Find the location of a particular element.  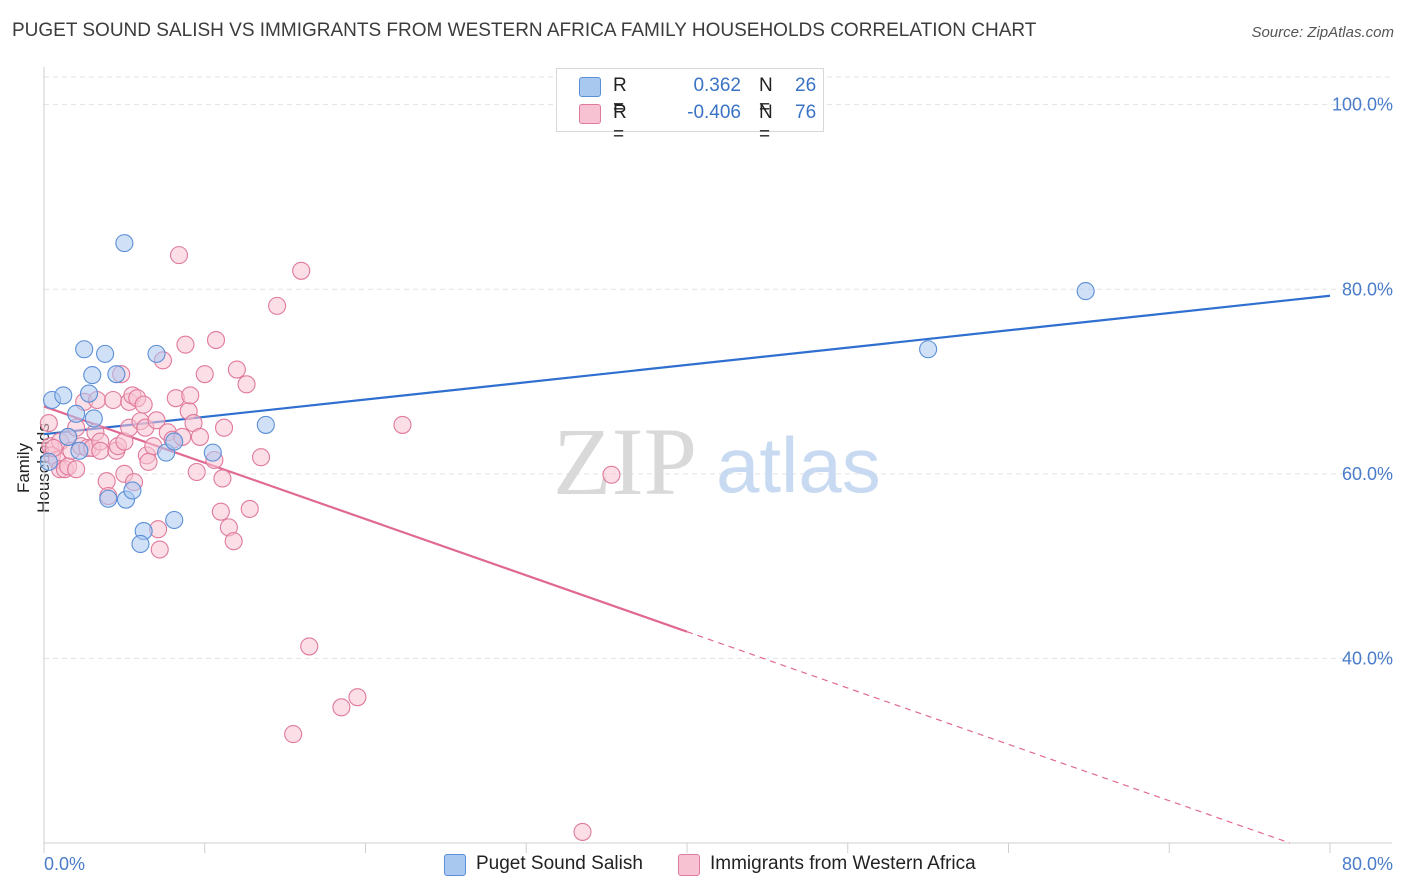

watermark-zip: ZIP is located at coordinates (625, 461).